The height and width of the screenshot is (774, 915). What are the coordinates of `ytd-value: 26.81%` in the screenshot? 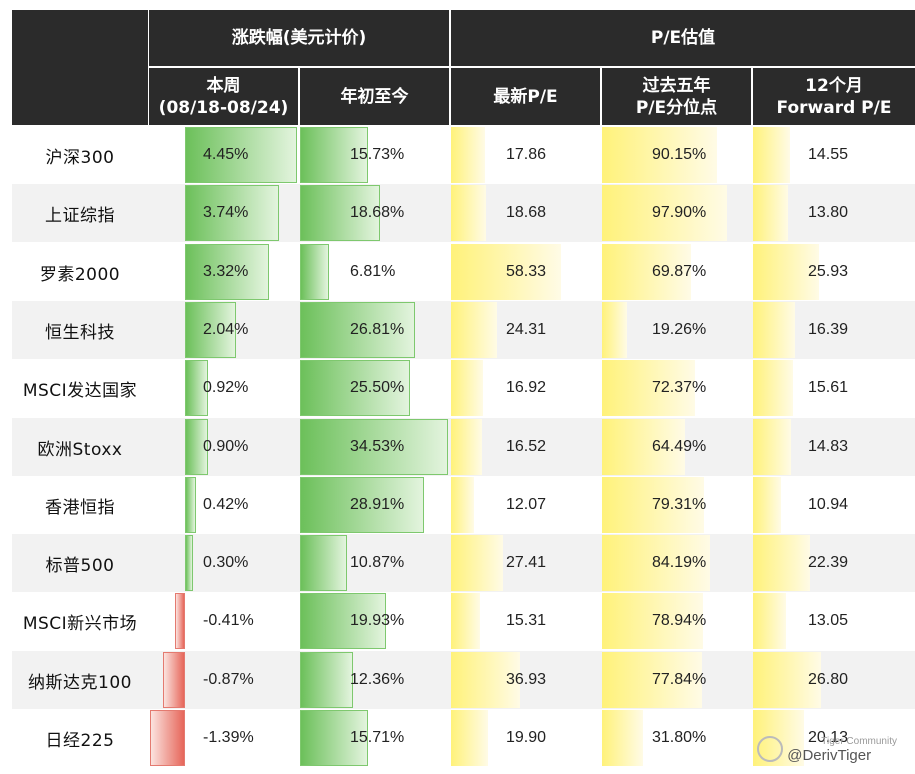 It's located at (377, 329).